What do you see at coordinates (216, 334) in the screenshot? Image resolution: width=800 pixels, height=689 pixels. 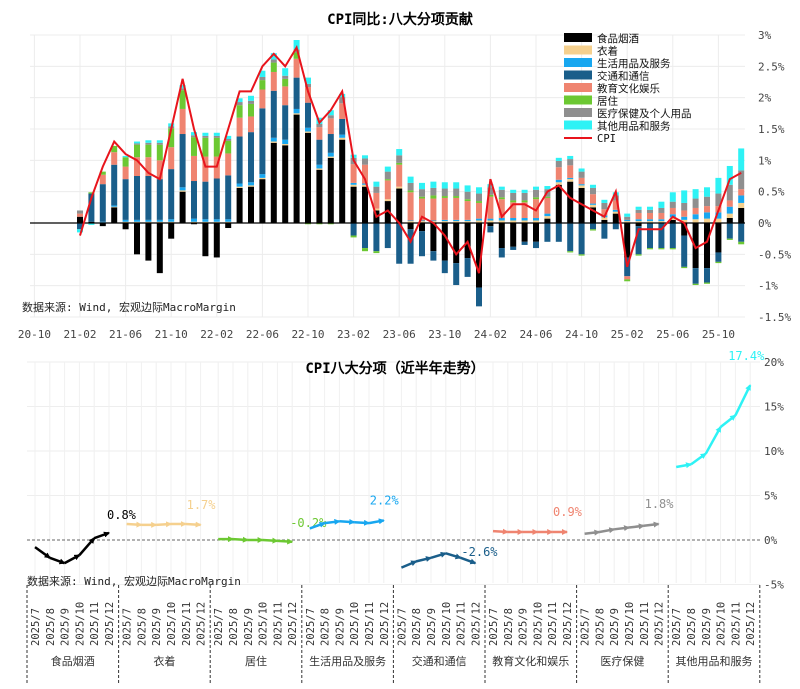 I see `top-x-tick-label: 22-02` at bounding box center [216, 334].